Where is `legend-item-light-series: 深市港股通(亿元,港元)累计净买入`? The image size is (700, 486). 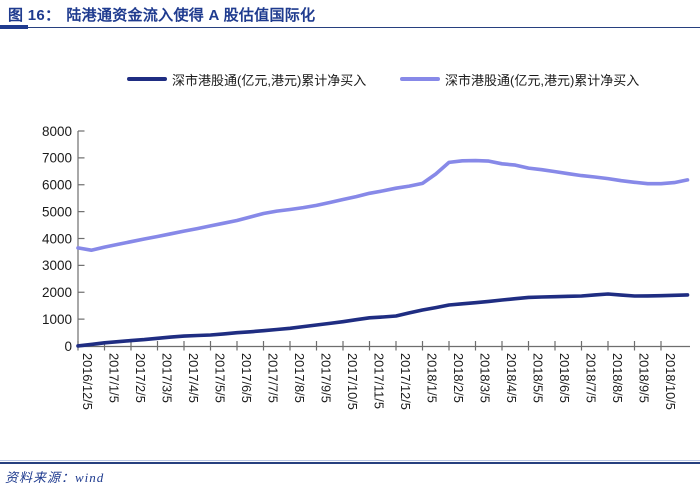 legend-item-light-series: 深市港股通(亿元,港元)累计净买入 is located at coordinates (519, 79).